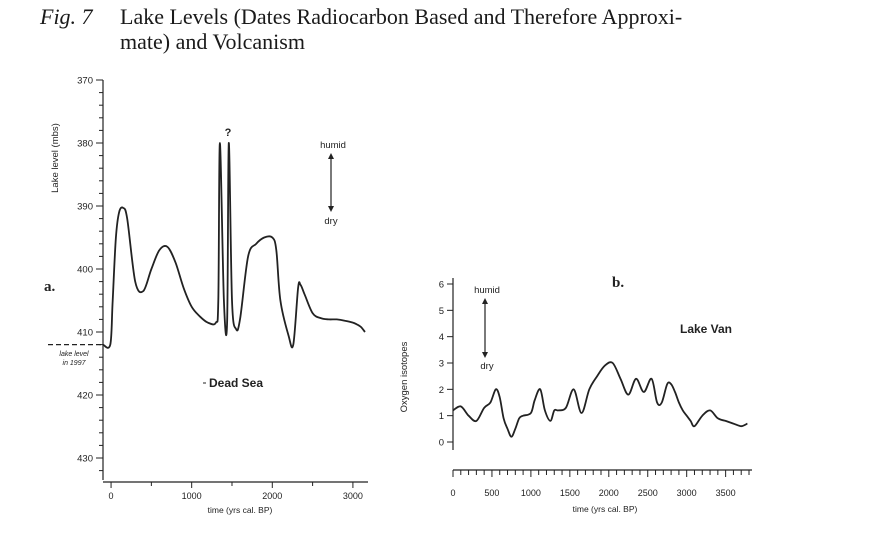  What do you see at coordinates (236, 383) in the screenshot?
I see `panel-a-series-name: Dead Sea` at bounding box center [236, 383].